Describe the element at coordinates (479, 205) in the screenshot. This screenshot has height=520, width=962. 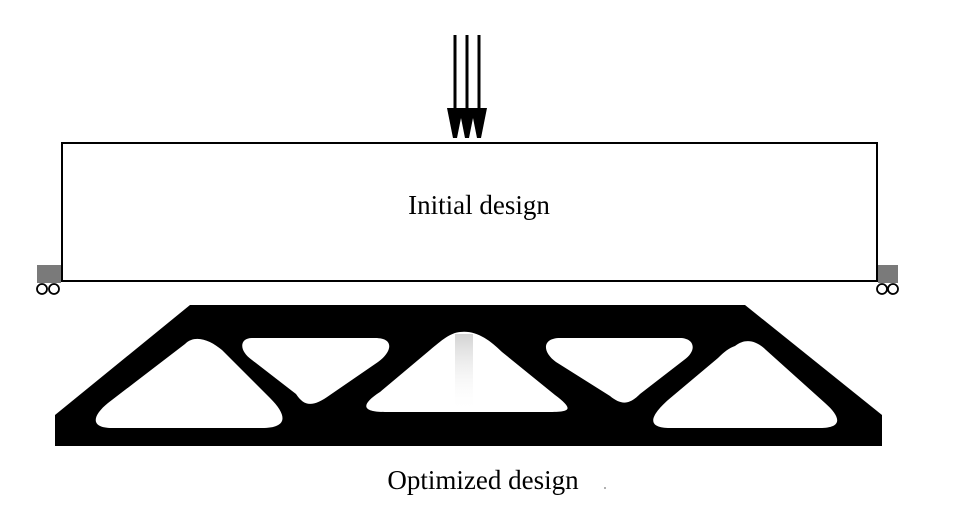
I see `initial-design-label: Initial design` at that location.